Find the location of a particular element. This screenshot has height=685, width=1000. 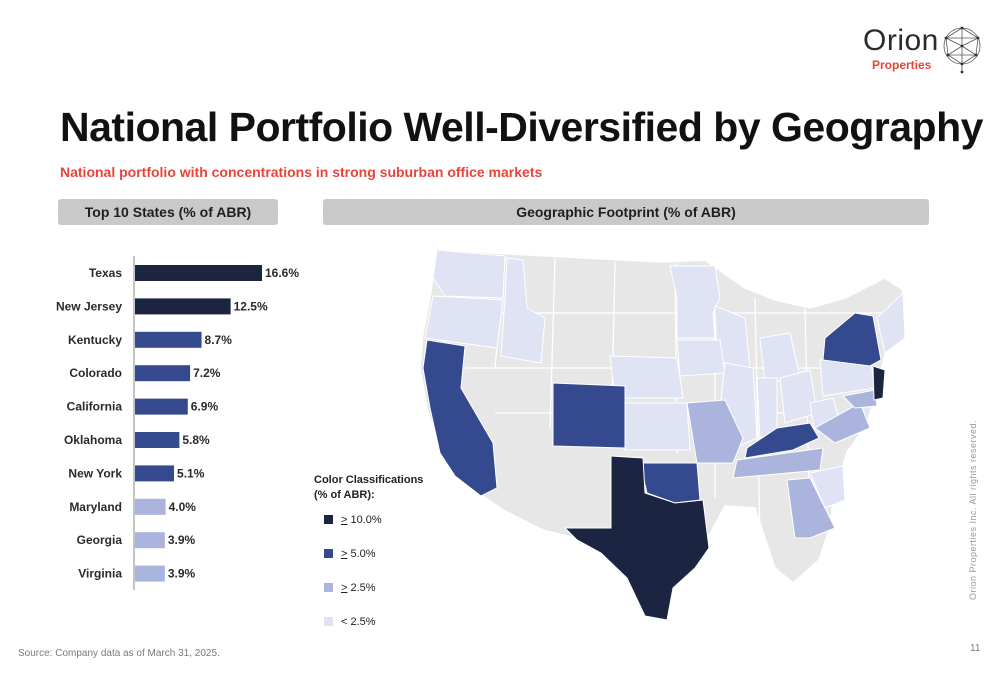

legend-title-line2: (% of ABR): is located at coordinates (344, 495).